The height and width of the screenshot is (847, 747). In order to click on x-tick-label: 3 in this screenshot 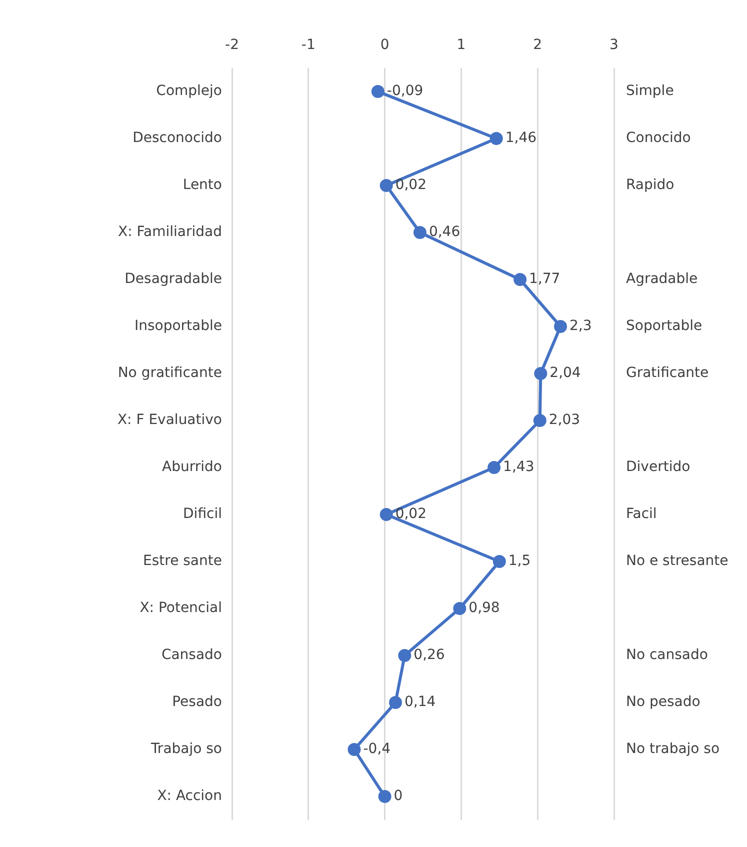, I will do `click(614, 45)`.